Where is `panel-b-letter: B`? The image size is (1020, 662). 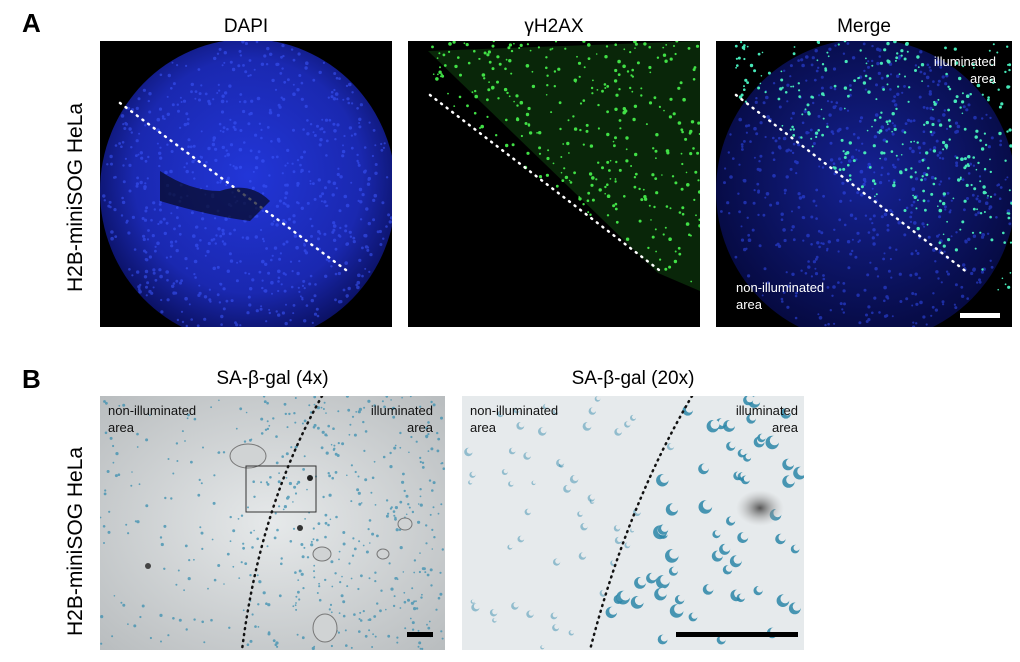 panel-b-letter: B is located at coordinates (31, 379).